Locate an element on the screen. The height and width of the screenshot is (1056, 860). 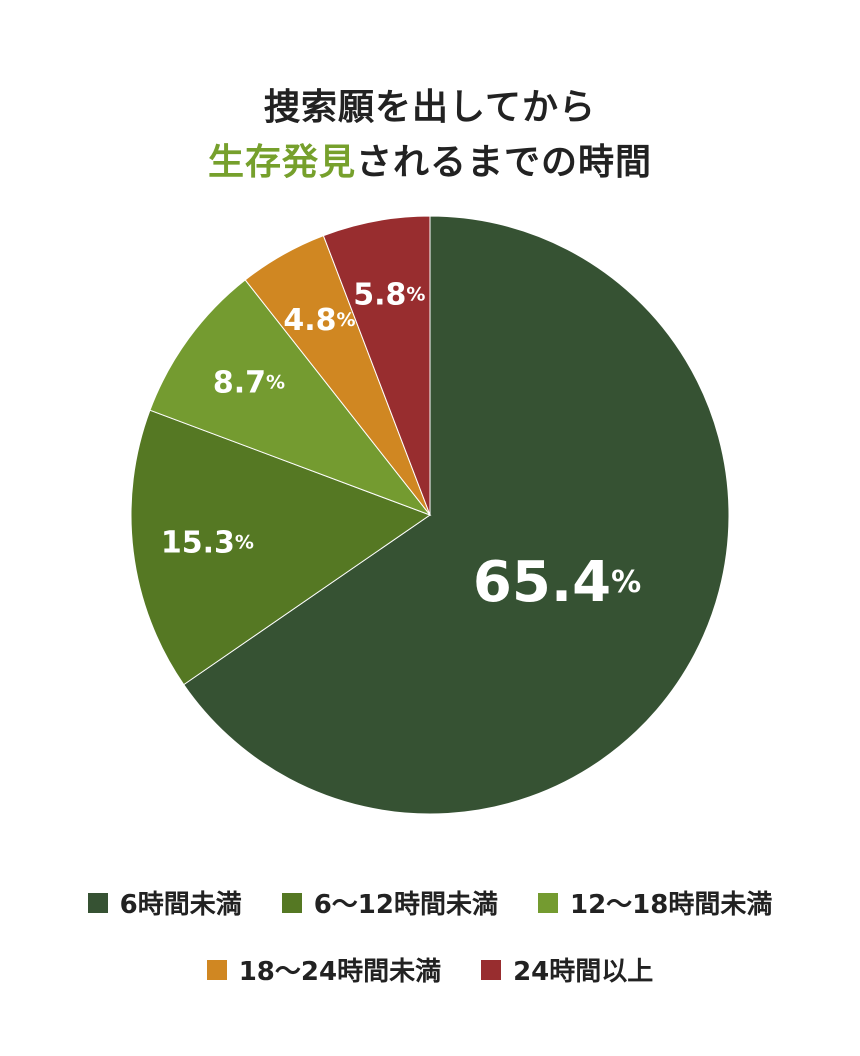
legend-item-4: 18〜24時間未満 is located at coordinates (324, 969).